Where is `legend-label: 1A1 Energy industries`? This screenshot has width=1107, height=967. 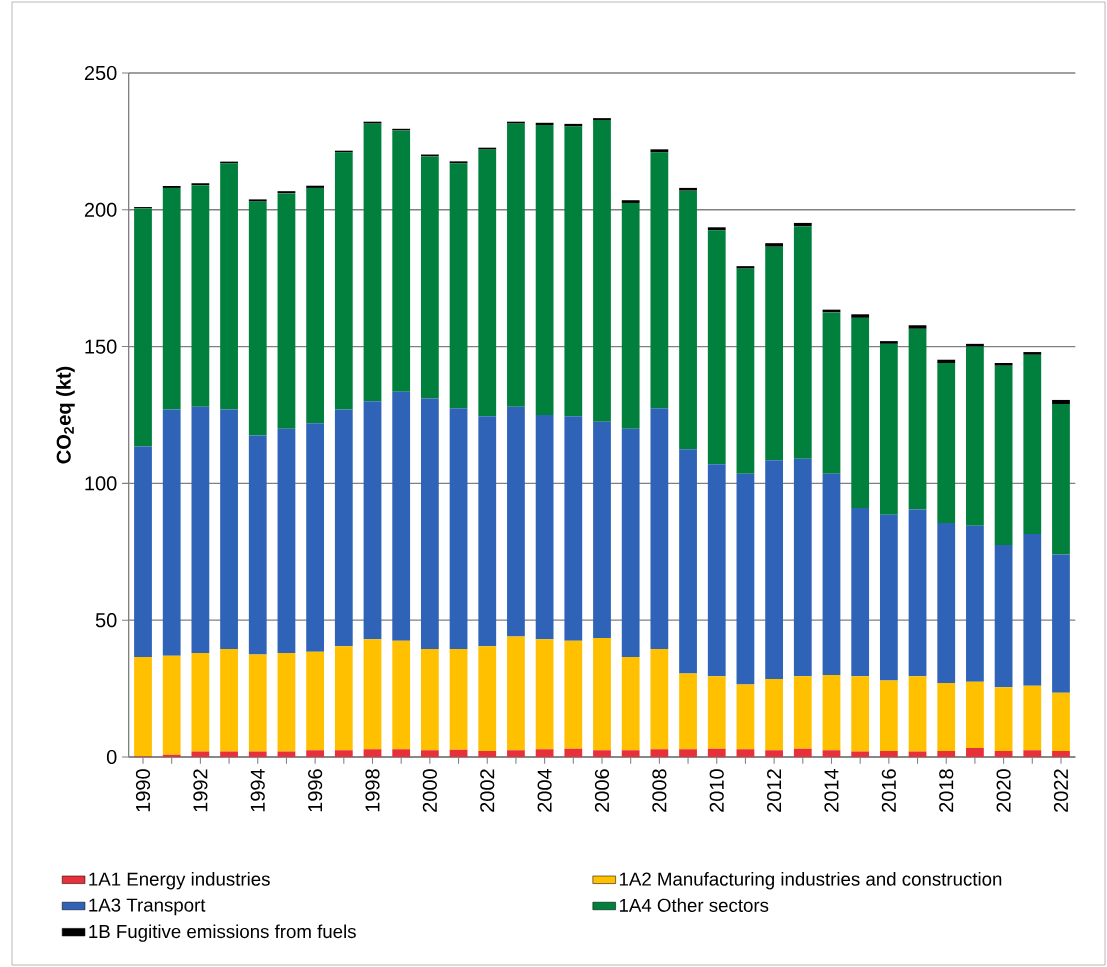 legend-label: 1A1 Energy industries is located at coordinates (179, 881).